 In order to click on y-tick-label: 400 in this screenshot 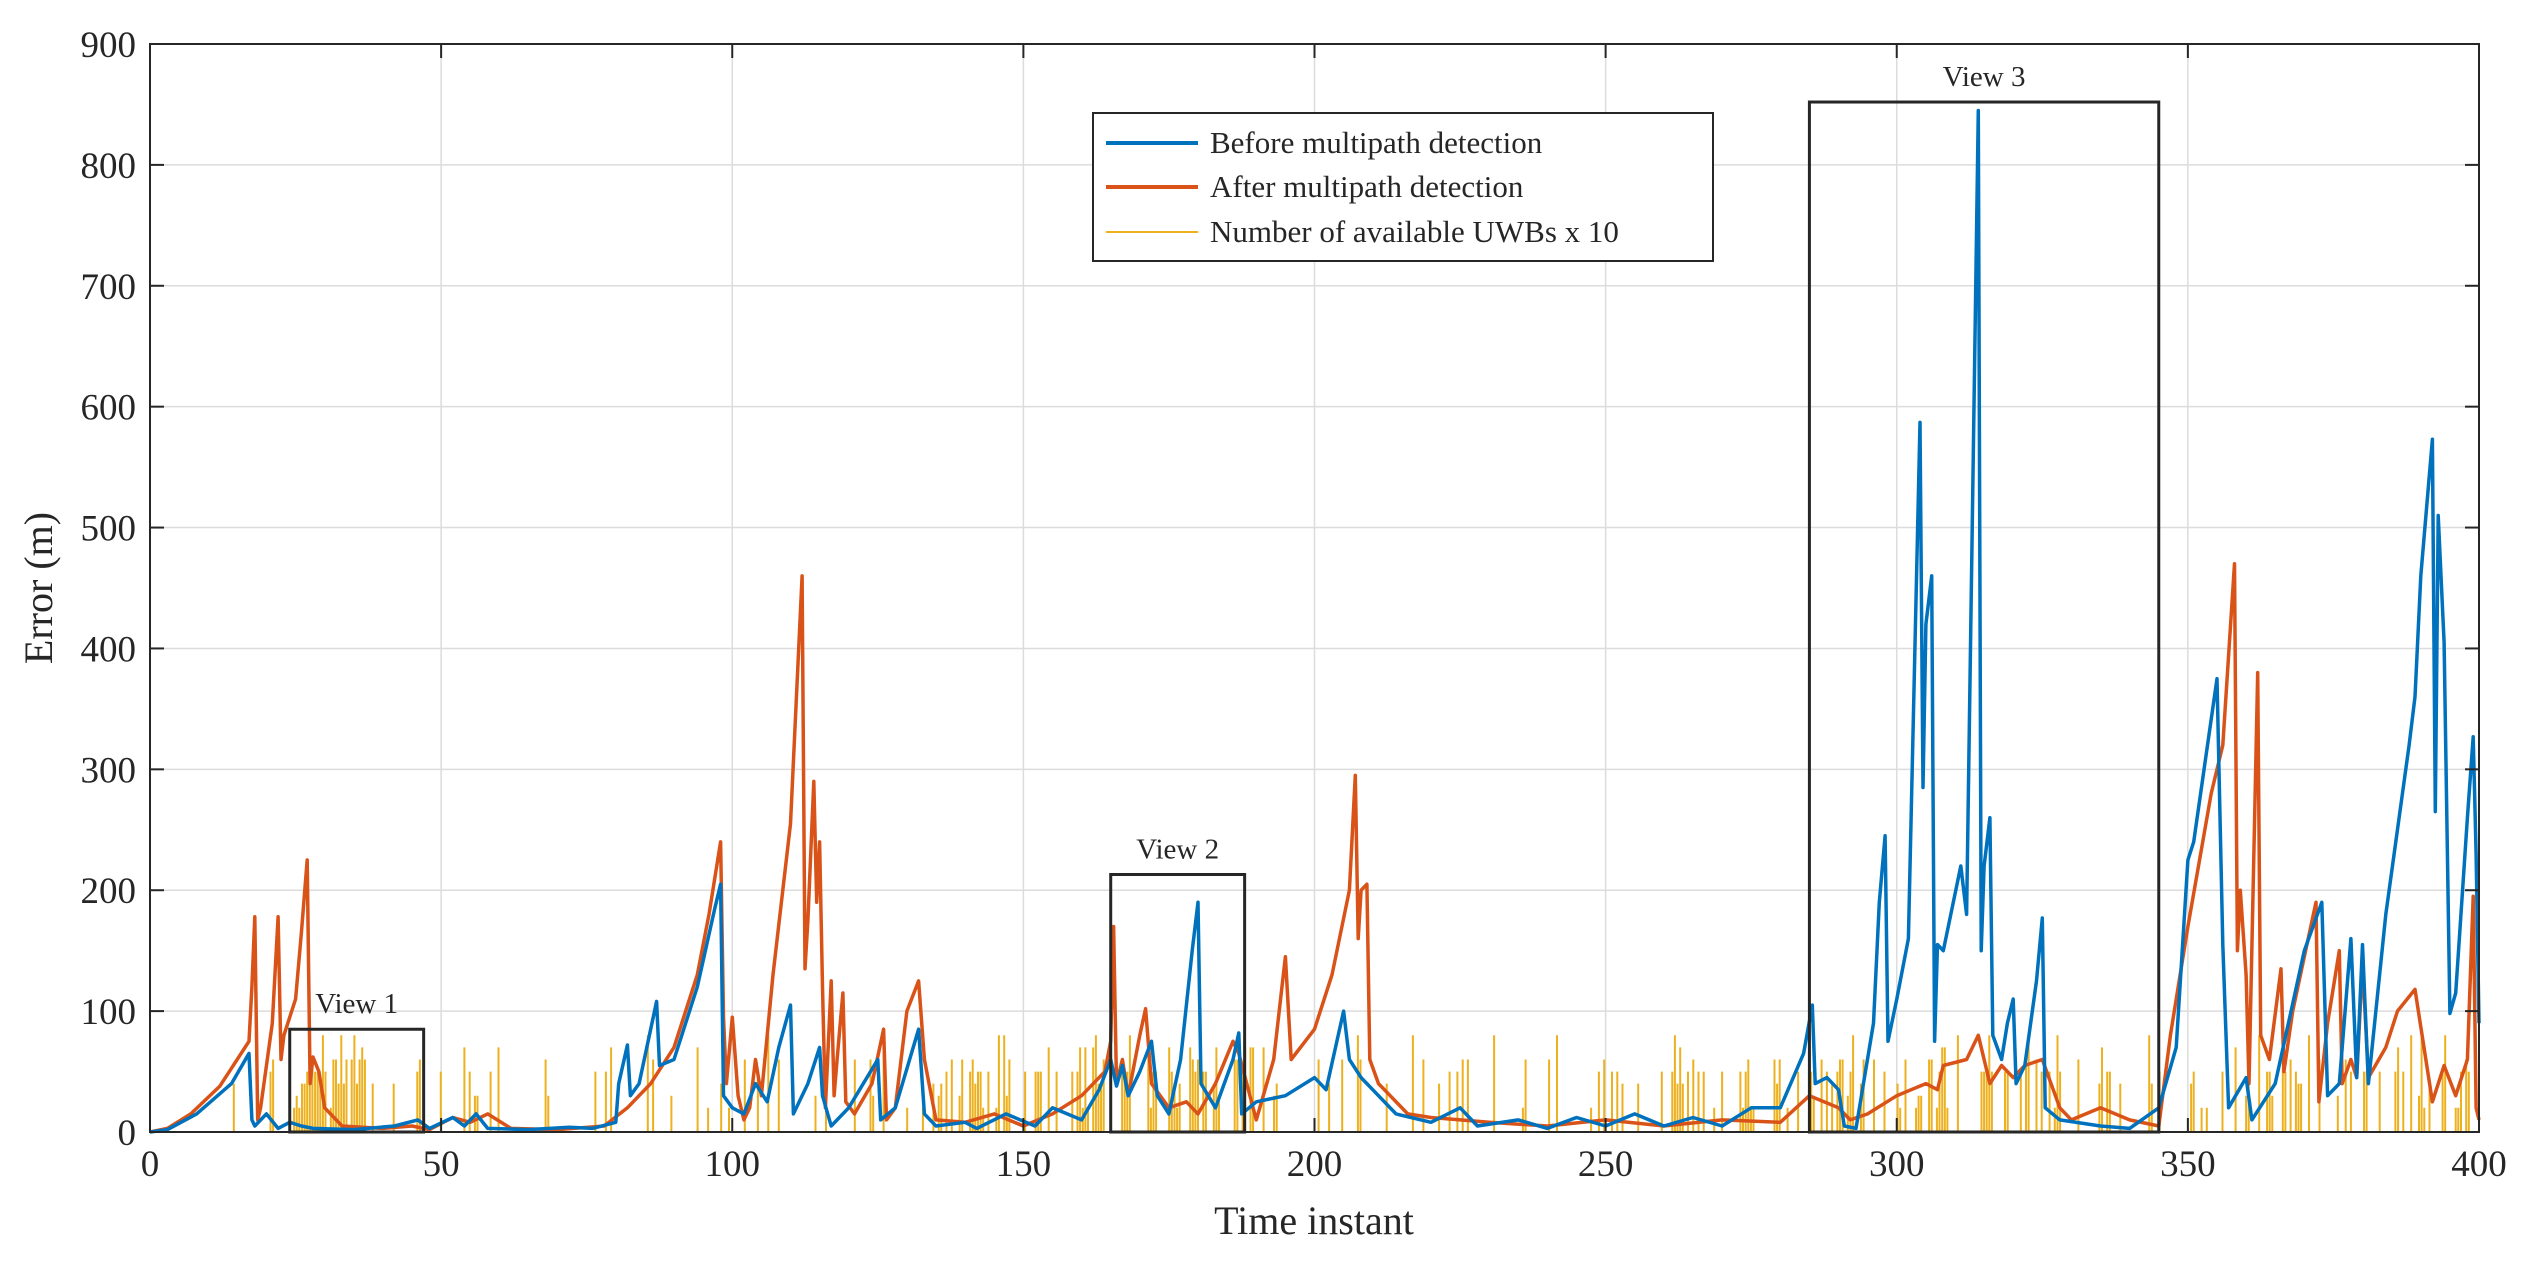, I will do `click(109, 649)`.